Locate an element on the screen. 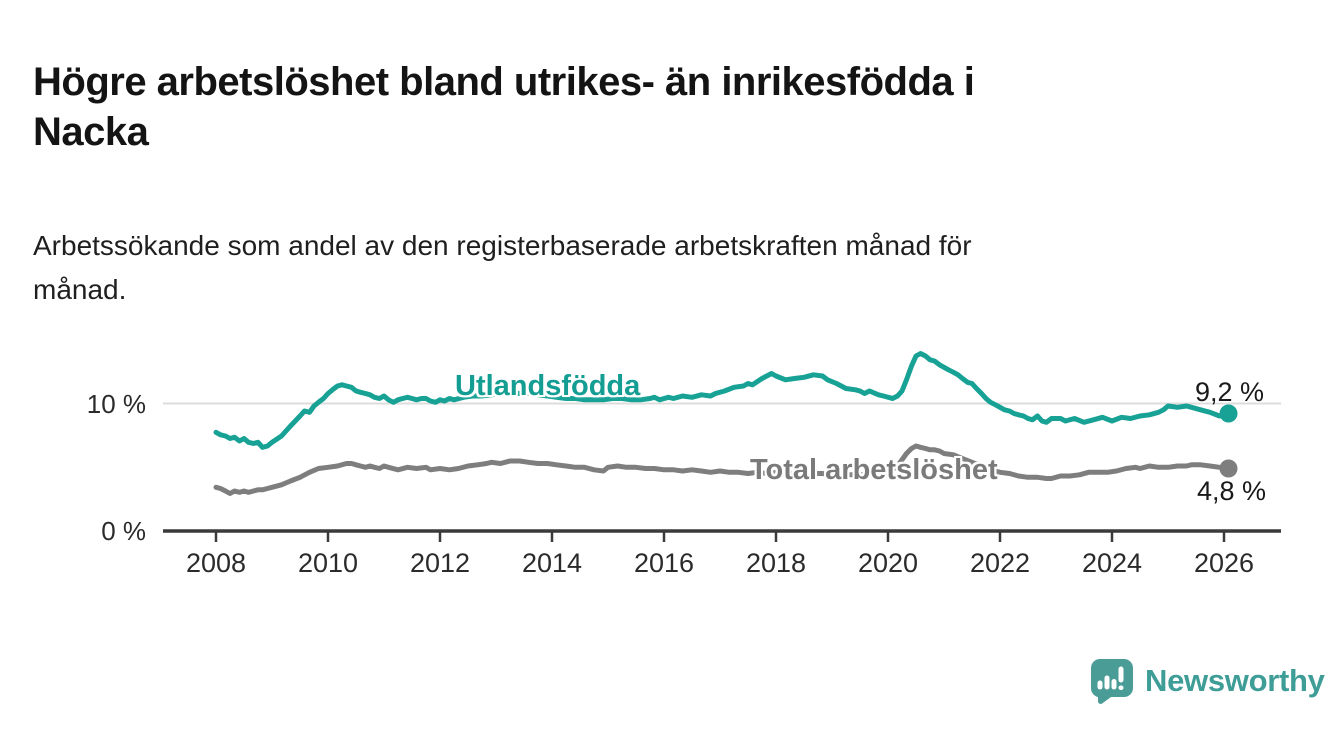  x-tick-label: 2012 is located at coordinates (440, 563).